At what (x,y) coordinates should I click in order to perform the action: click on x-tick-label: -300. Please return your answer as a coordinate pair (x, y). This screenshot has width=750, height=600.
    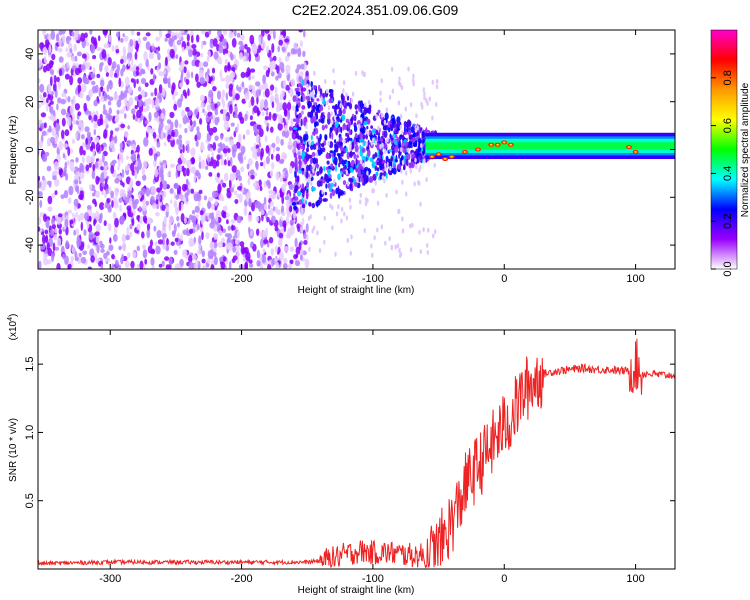
    Looking at the image, I should click on (110, 579).